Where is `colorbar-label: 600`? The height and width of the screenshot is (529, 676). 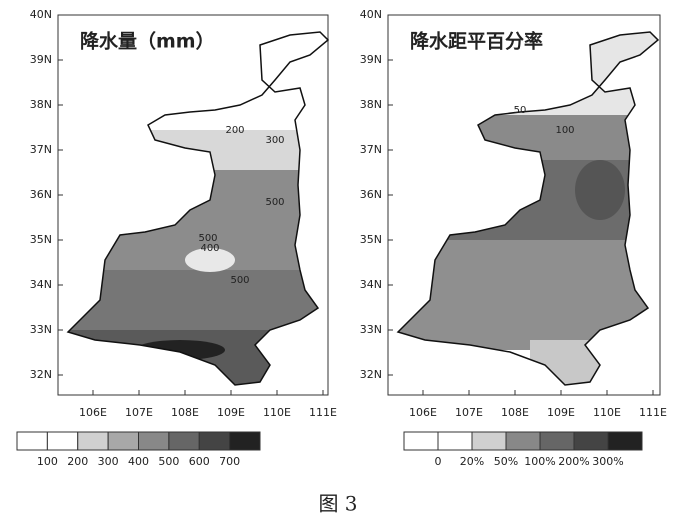
colorbar-label: 600 is located at coordinates (199, 461).